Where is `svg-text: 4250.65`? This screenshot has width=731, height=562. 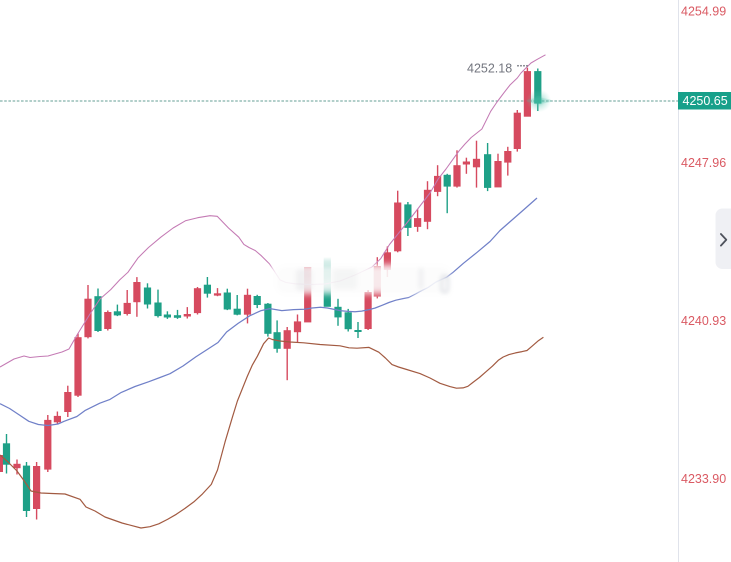
svg-text: 4250.65 is located at coordinates (705, 101).